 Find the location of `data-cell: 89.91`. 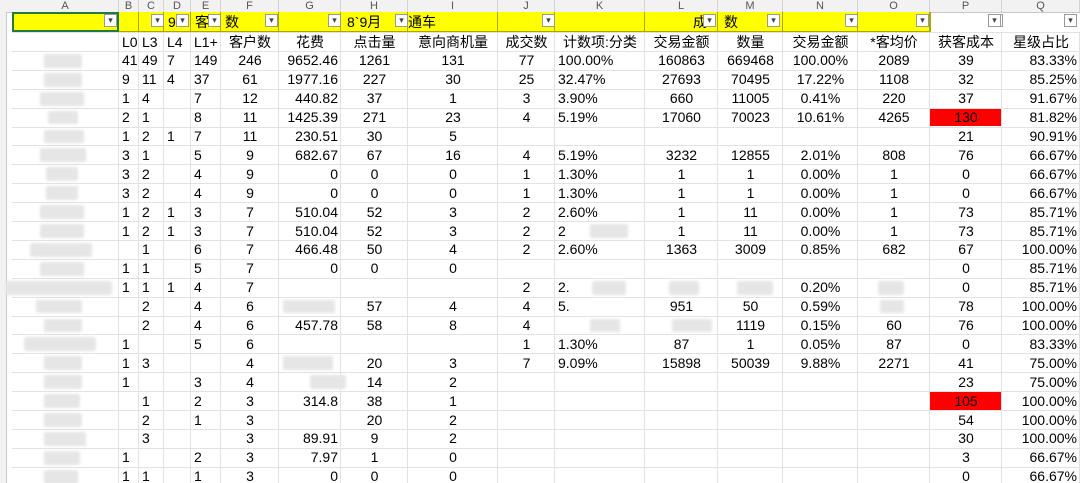

data-cell: 89.91 is located at coordinates (320, 438).